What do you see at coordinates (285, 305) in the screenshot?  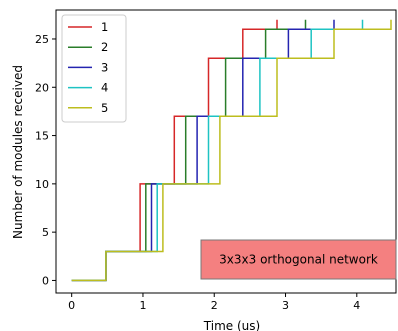 I see `x-tick-label-3: 3` at bounding box center [285, 305].